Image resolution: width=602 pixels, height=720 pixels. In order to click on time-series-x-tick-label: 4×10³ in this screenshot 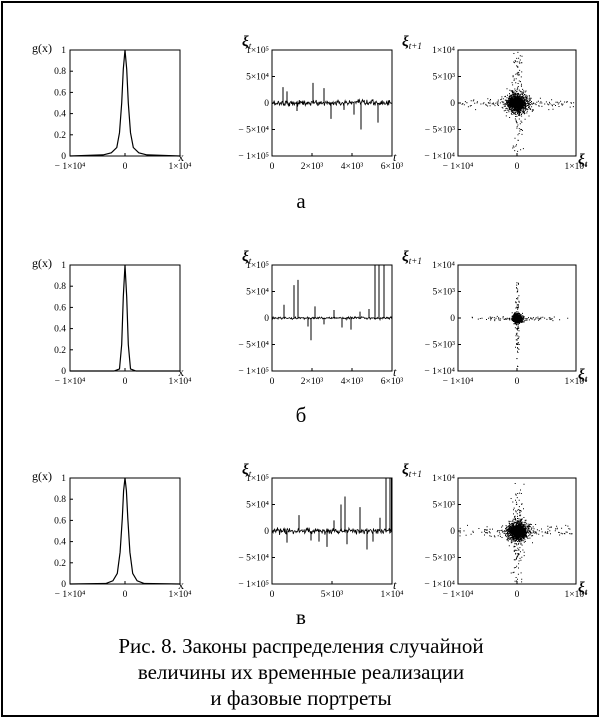, I will do `click(352, 382)`.